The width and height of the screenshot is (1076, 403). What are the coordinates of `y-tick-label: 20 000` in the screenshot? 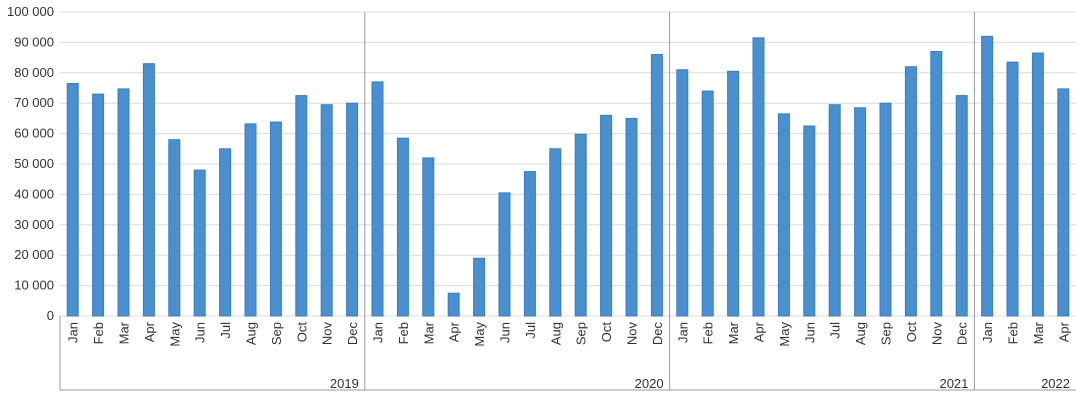 It's located at (34, 254).